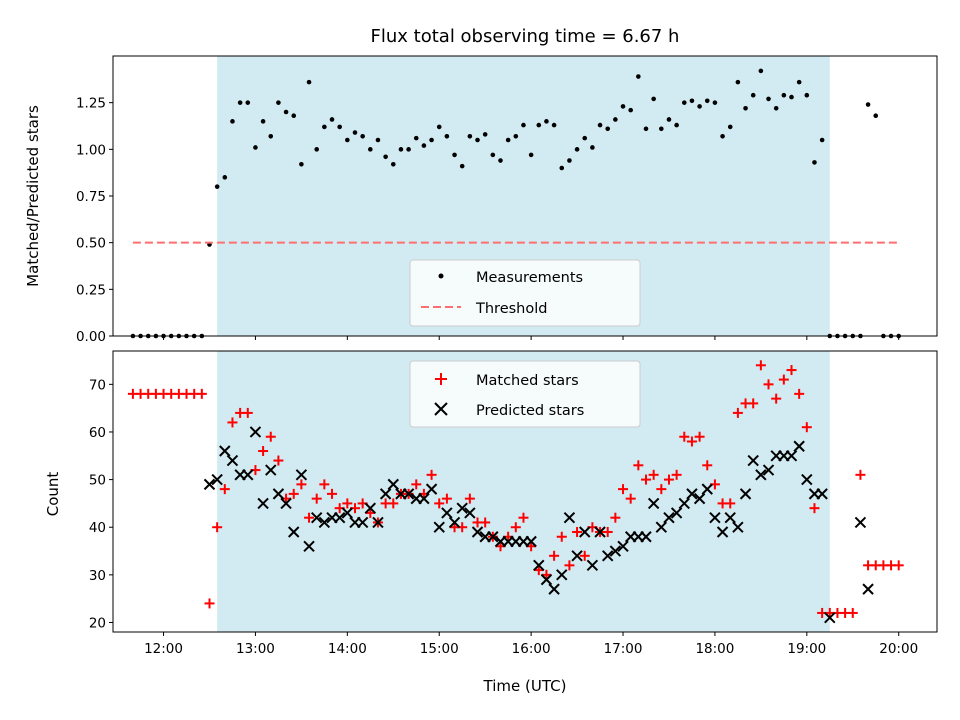 This screenshot has height=720, width=960. I want to click on bottom-x-tick-label: 17:00, so click(623, 649).